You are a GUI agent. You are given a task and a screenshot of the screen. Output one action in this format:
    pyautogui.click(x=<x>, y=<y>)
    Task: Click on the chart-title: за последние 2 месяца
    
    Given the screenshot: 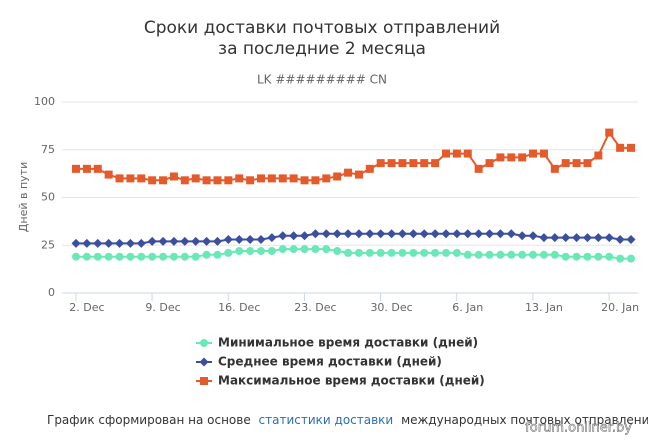 What is the action you would take?
    pyautogui.click(x=322, y=49)
    